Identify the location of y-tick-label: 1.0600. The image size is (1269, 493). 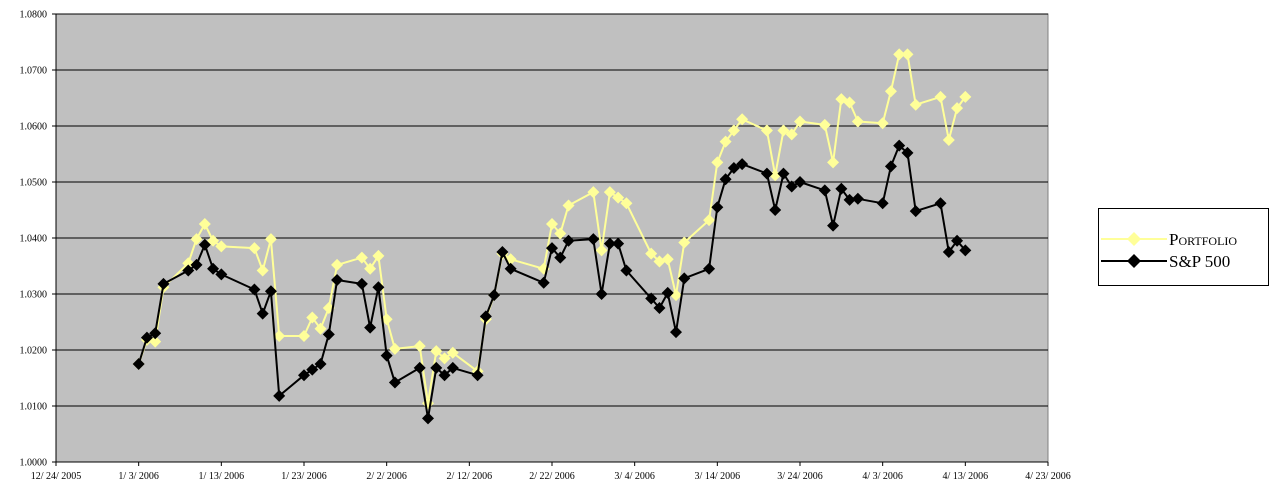
(34, 127).